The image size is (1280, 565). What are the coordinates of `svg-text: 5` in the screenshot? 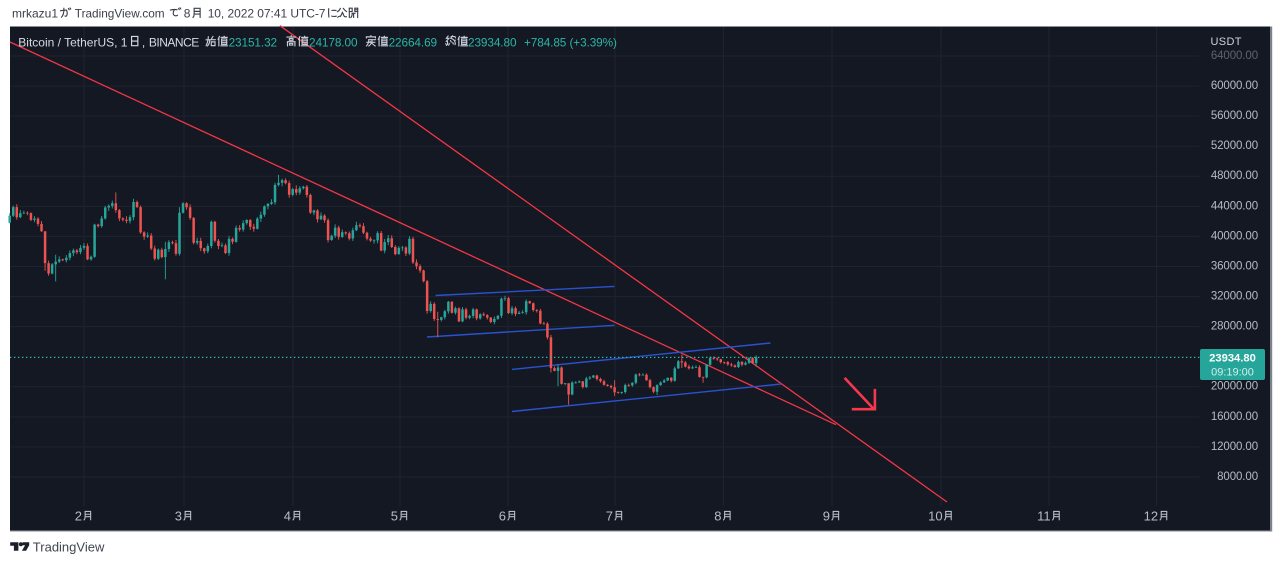 It's located at (394, 515).